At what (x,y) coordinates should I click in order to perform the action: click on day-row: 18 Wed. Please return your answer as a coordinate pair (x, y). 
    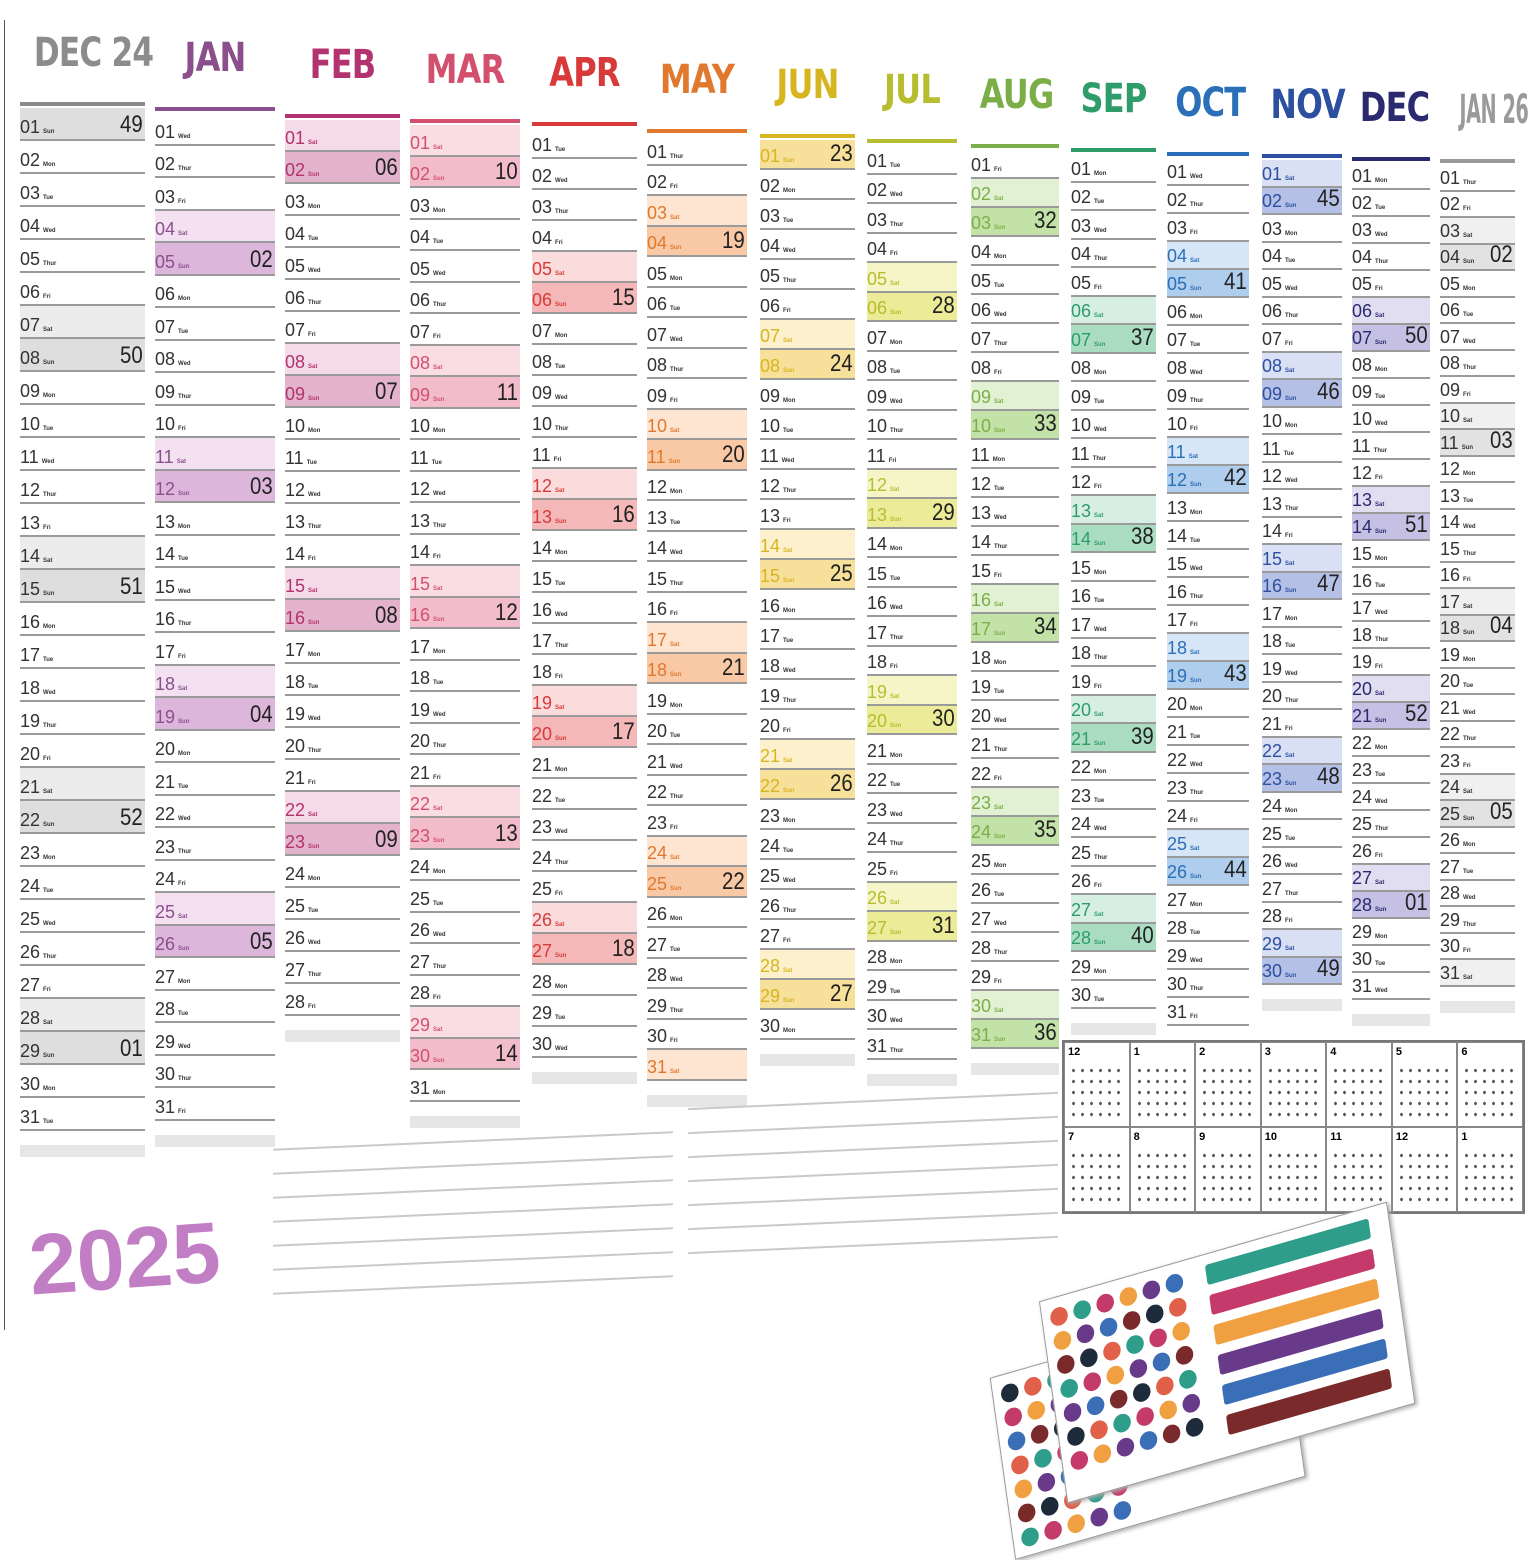
    Looking at the image, I should click on (82, 685).